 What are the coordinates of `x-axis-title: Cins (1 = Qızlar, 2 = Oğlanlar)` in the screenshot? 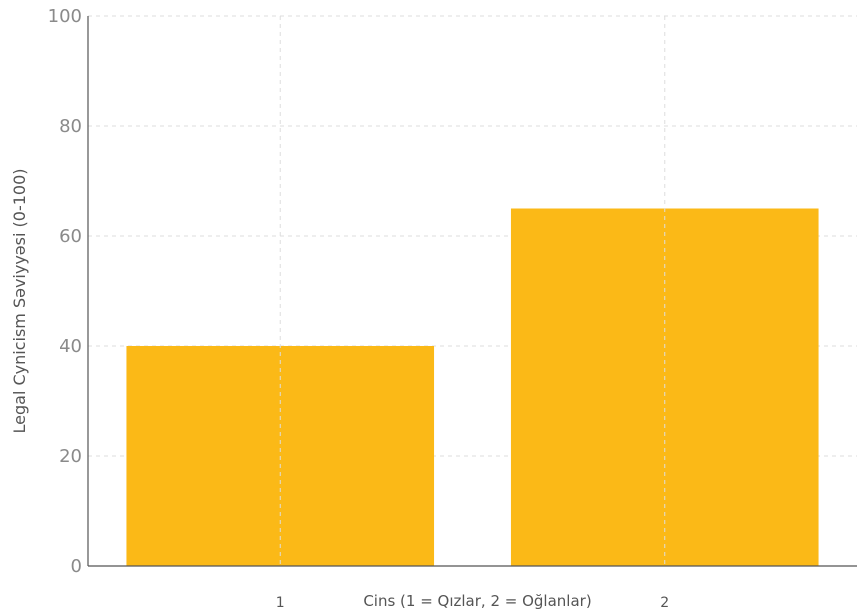 It's located at (477, 600).